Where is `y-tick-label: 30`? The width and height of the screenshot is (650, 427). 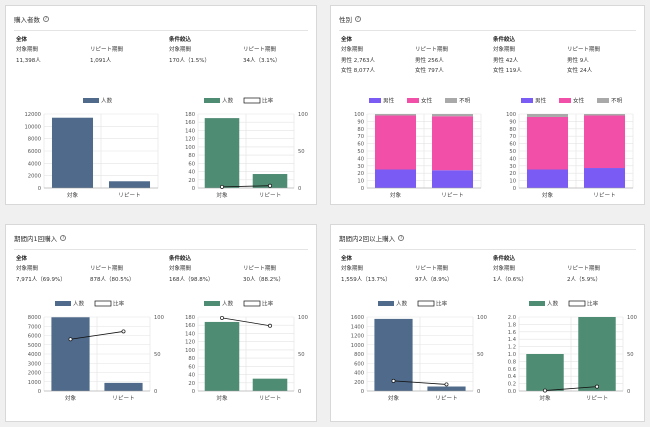
y-tick-label: 30 is located at coordinates (360, 167).